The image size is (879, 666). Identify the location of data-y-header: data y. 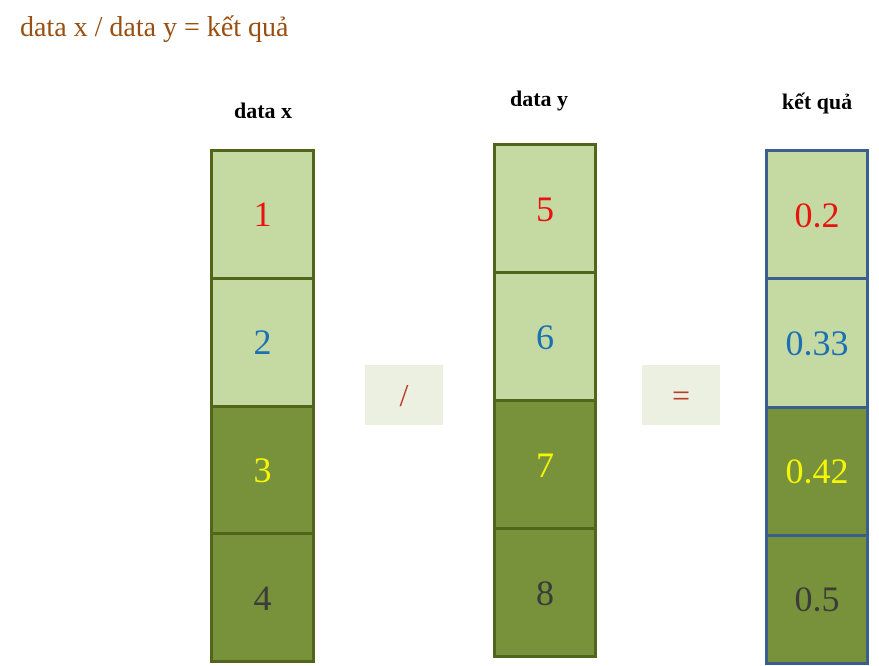
(539, 98).